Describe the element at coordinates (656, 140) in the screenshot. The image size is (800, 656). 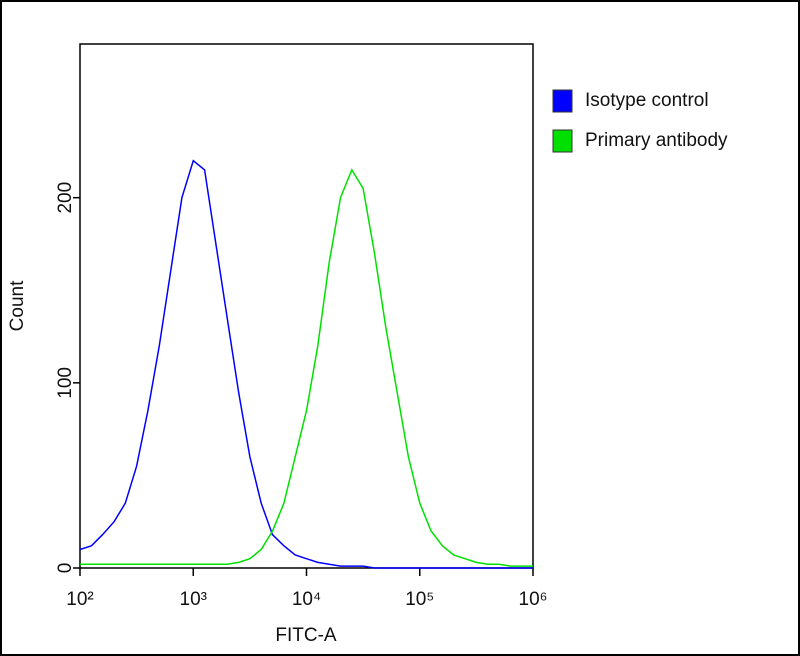
I see `legend-label: Primary antibody` at that location.